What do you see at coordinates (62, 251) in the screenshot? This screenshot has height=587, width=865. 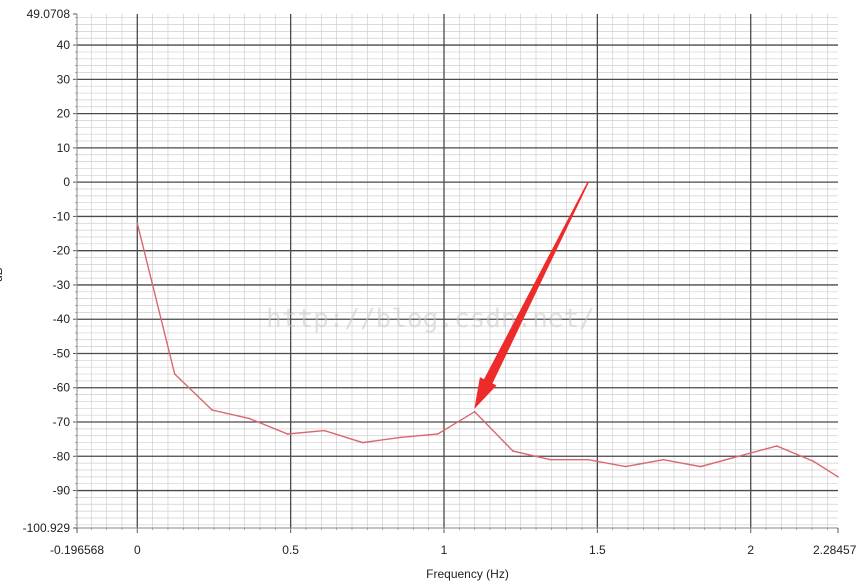 I see `y-tick-label: -20` at bounding box center [62, 251].